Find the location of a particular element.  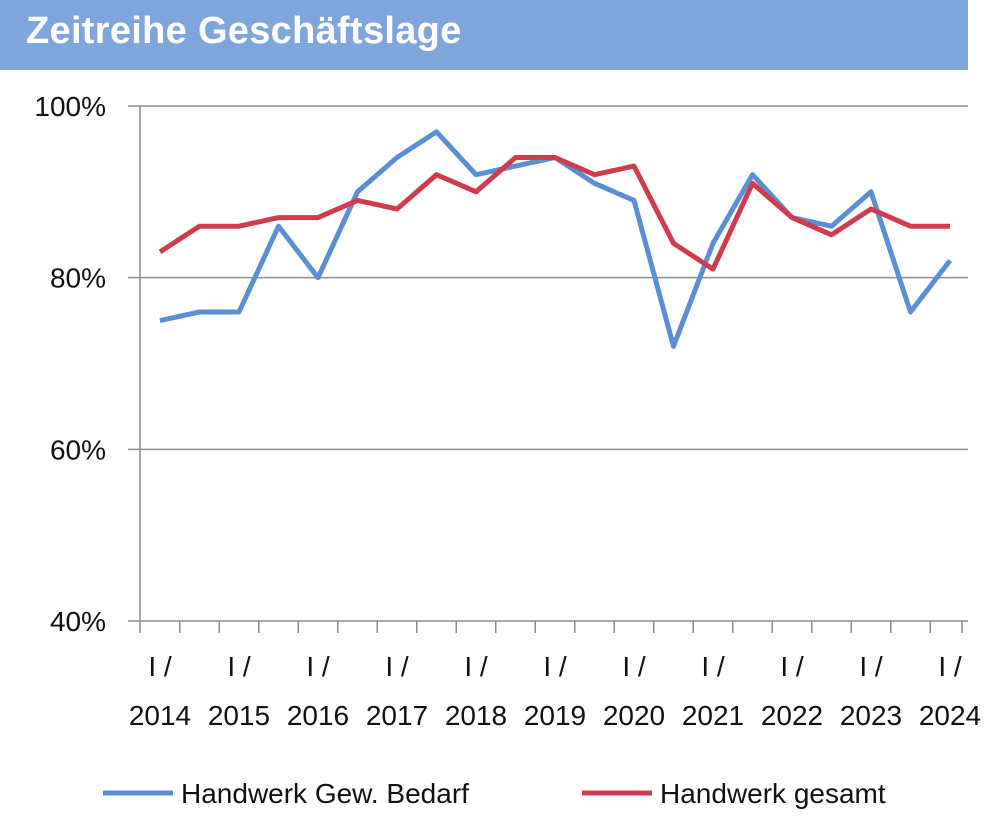

x-tick-label-year: 2018 is located at coordinates (476, 715).